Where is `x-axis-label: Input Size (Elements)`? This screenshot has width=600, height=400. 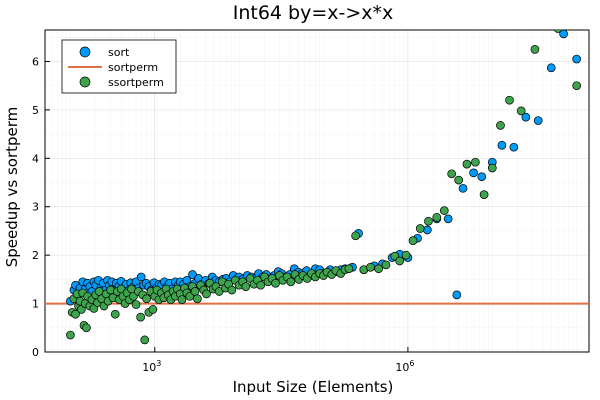 x-axis-label: Input Size (Elements) is located at coordinates (313, 387).